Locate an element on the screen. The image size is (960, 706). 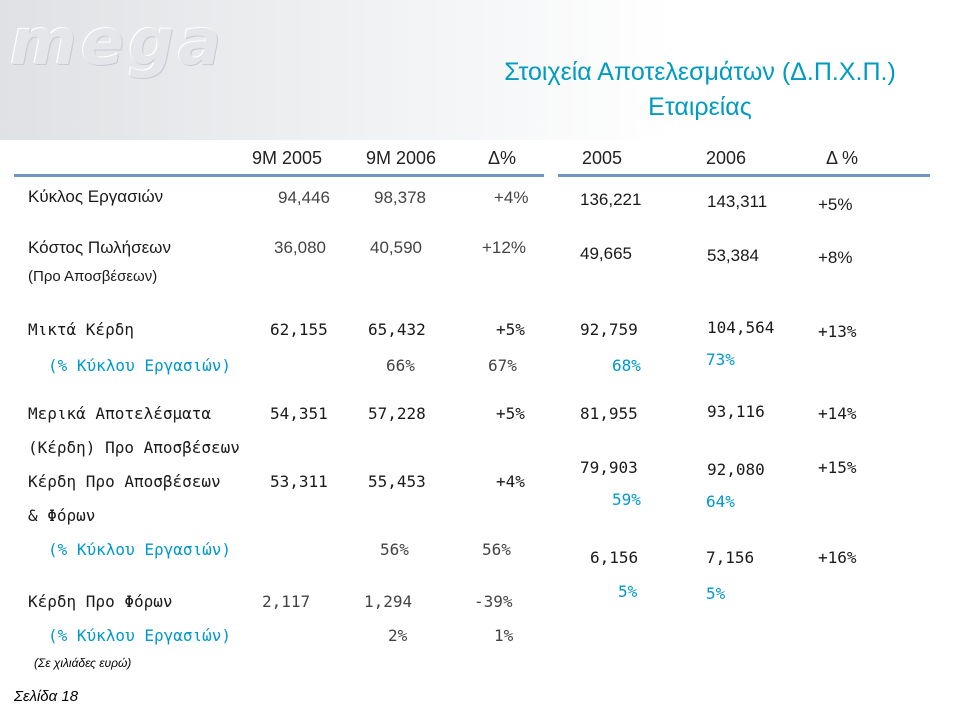
row-label-cost: Κόστος Πωλήσεων is located at coordinates (99, 247).